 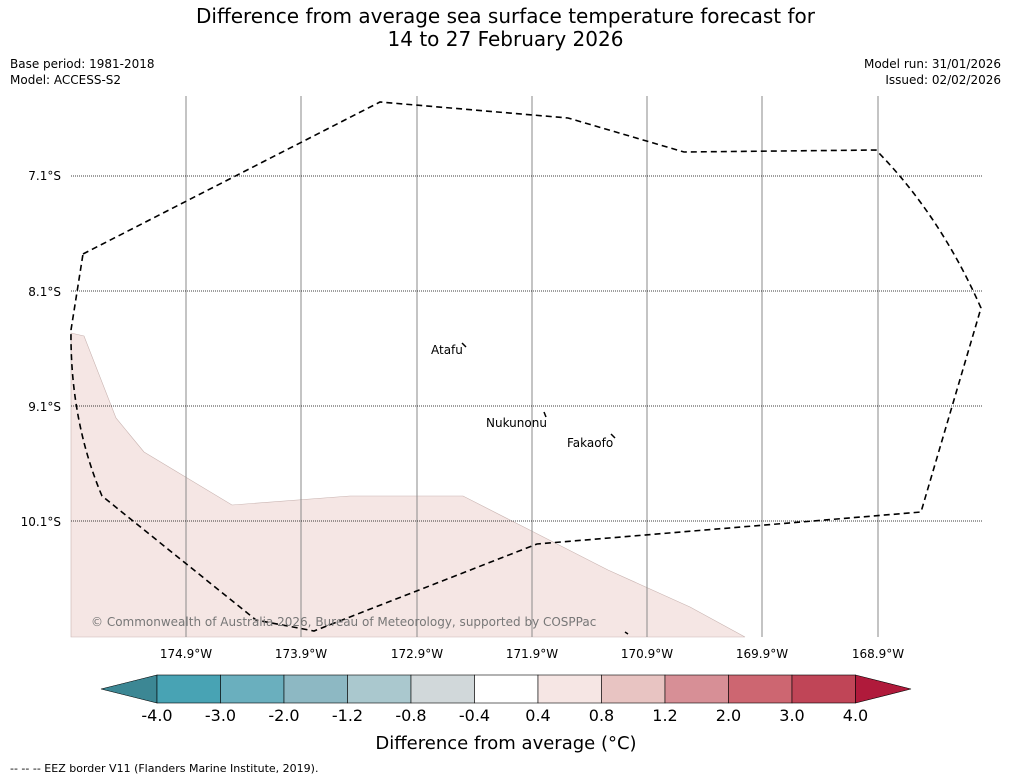 I want to click on colorbar, so click(x=506, y=689).